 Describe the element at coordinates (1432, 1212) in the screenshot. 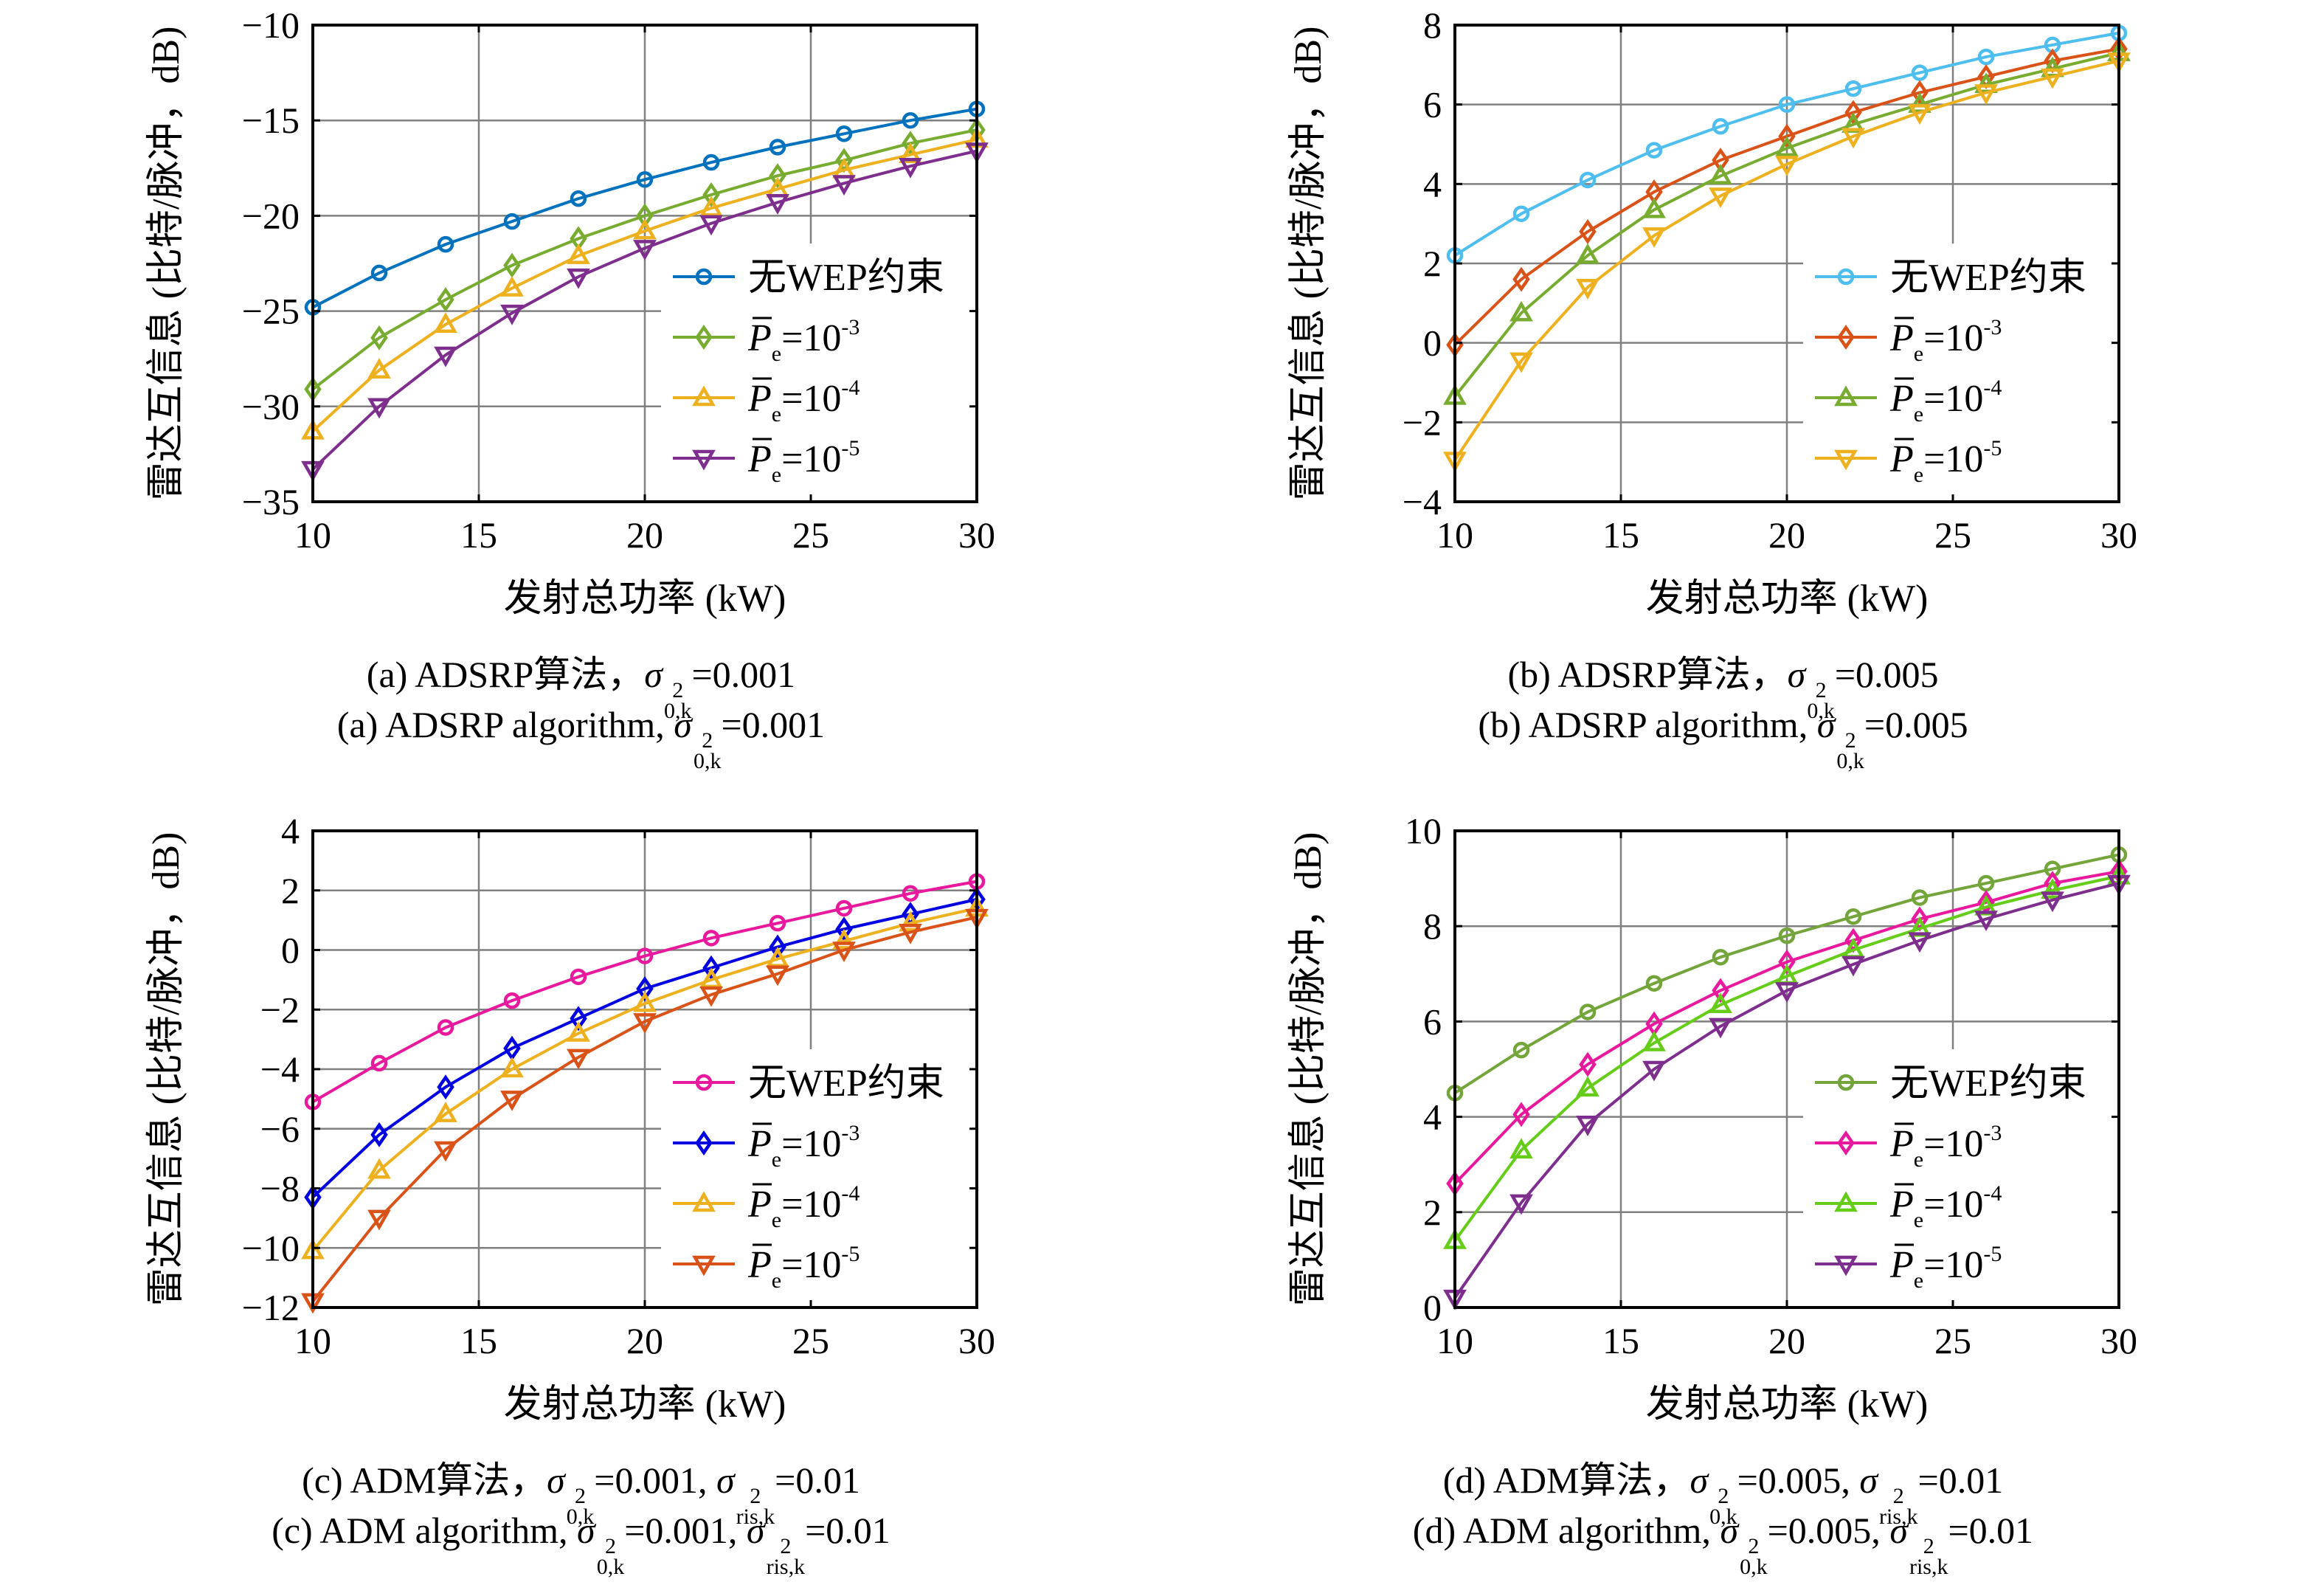

I see `y-tick-label: 2` at that location.